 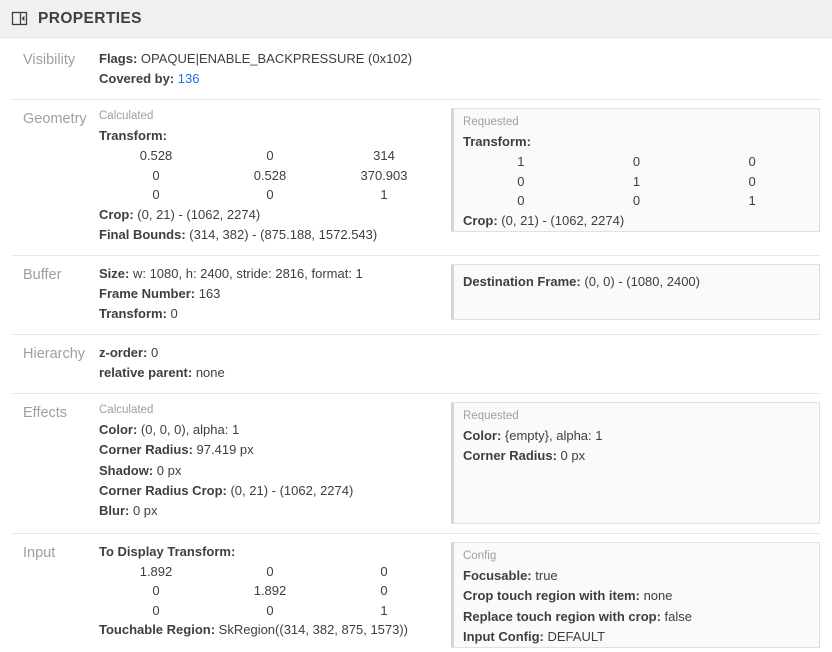 I want to click on section-label-input: Input, so click(x=39, y=552).